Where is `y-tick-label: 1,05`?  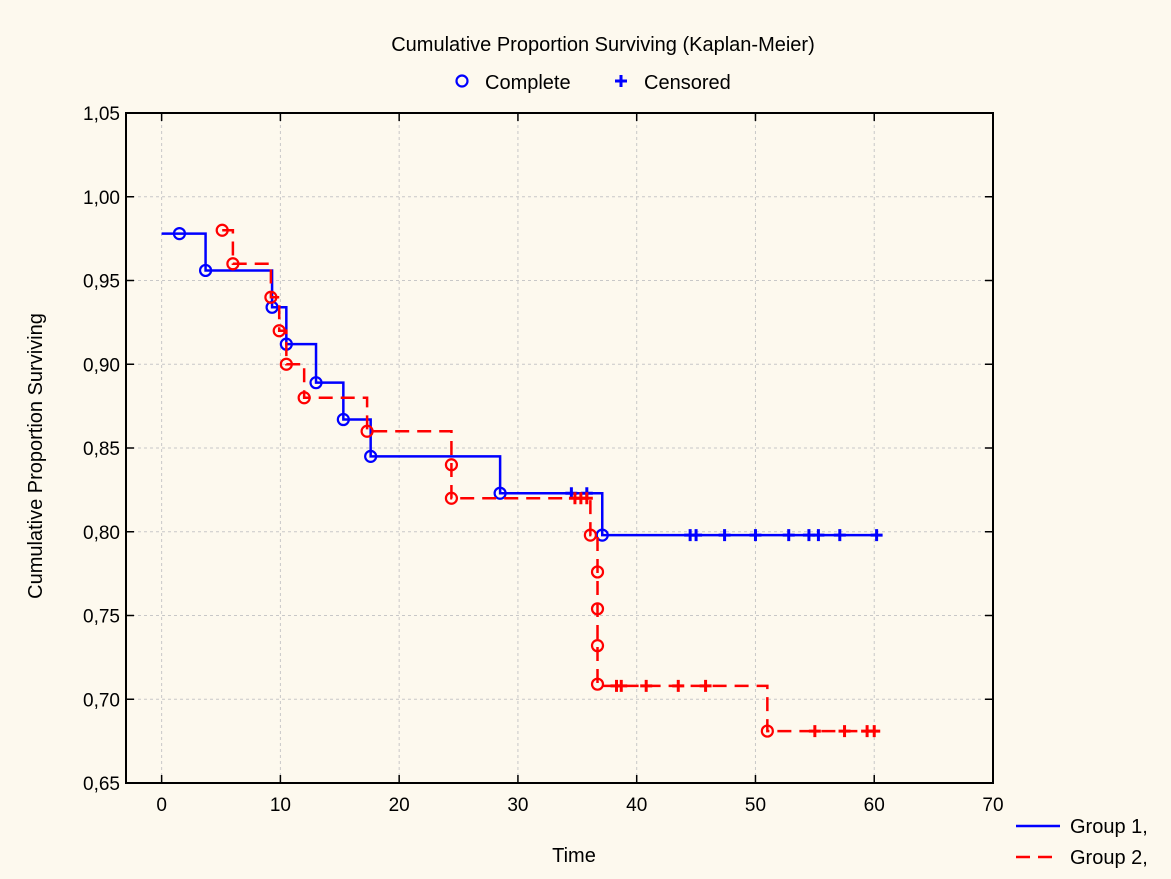
y-tick-label: 1,05 is located at coordinates (101, 114).